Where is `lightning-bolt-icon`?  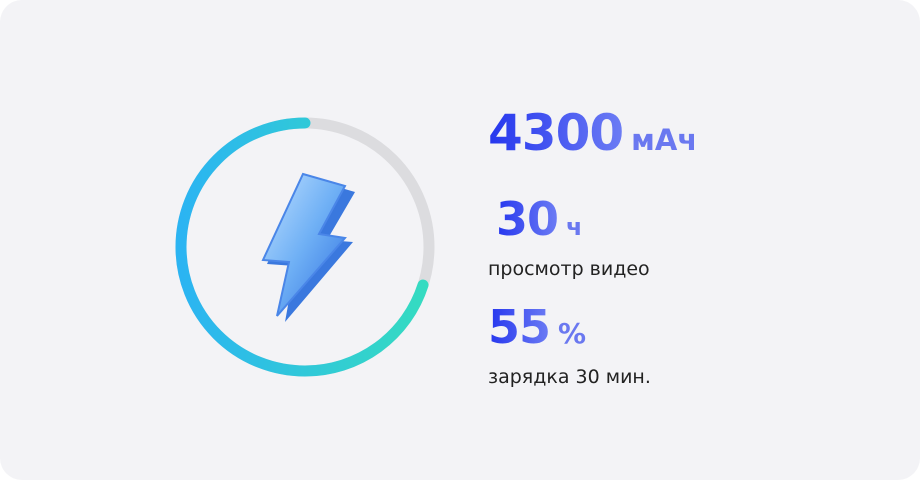
lightning-bolt-icon is located at coordinates (308, 247).